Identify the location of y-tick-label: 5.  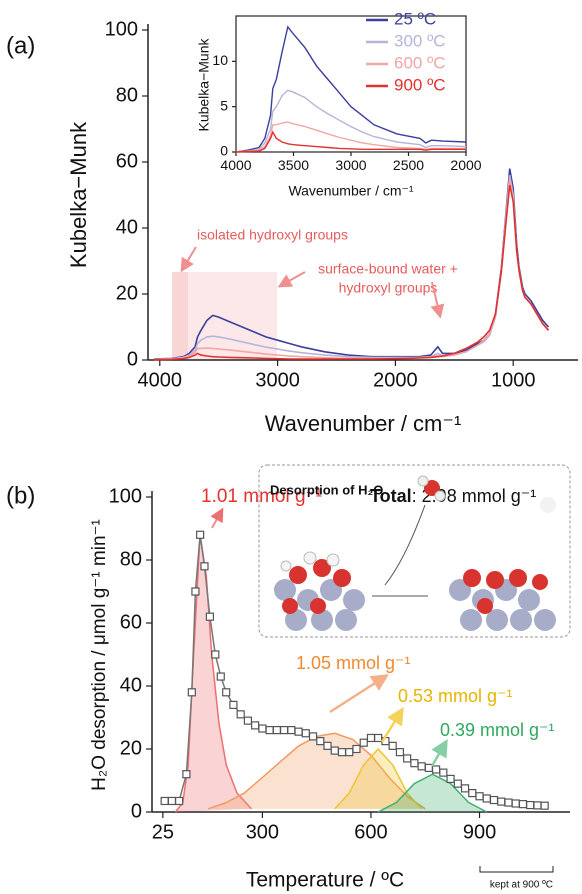
(224, 105).